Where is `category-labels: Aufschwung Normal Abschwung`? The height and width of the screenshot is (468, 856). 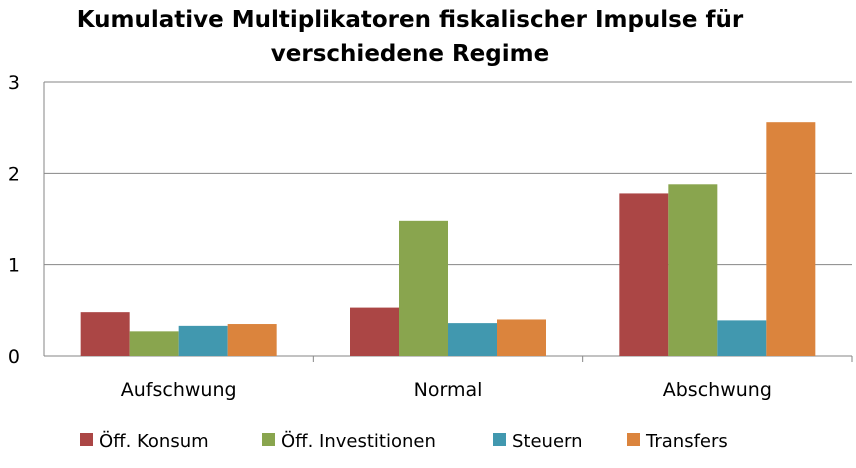 category-labels: Aufschwung Normal Abschwung is located at coordinates (446, 390).